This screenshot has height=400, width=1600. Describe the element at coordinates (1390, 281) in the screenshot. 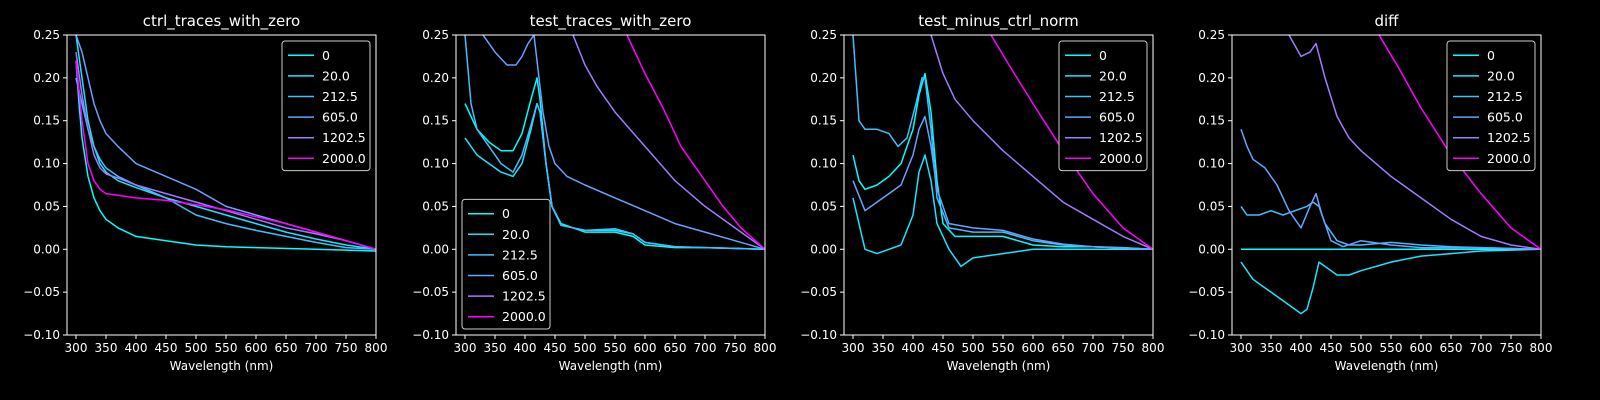

I see `series-line-20.0` at that location.